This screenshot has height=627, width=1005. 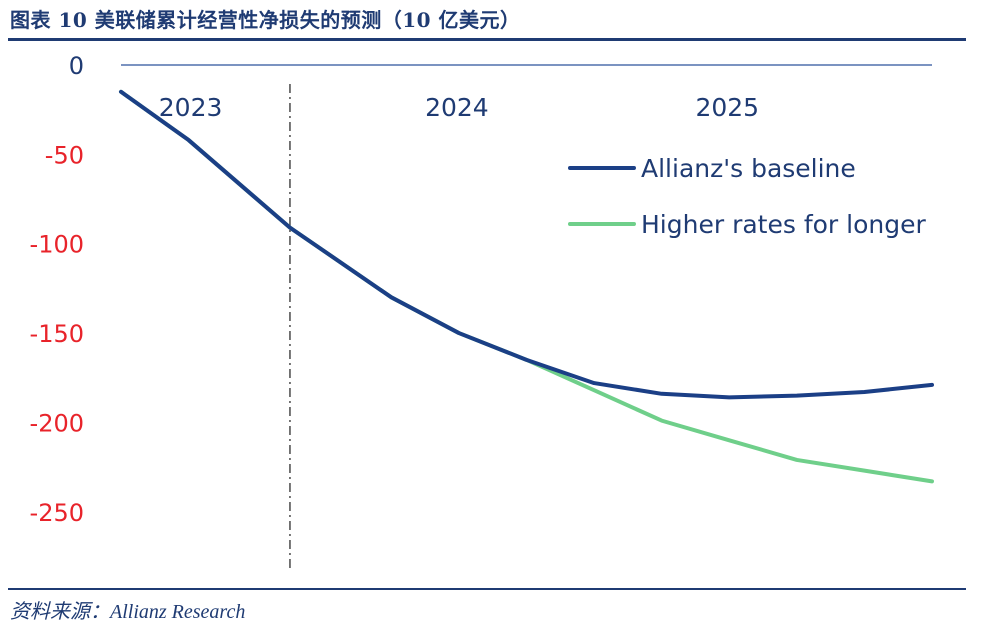 I want to click on x-year-label: 2023, so click(x=191, y=107).